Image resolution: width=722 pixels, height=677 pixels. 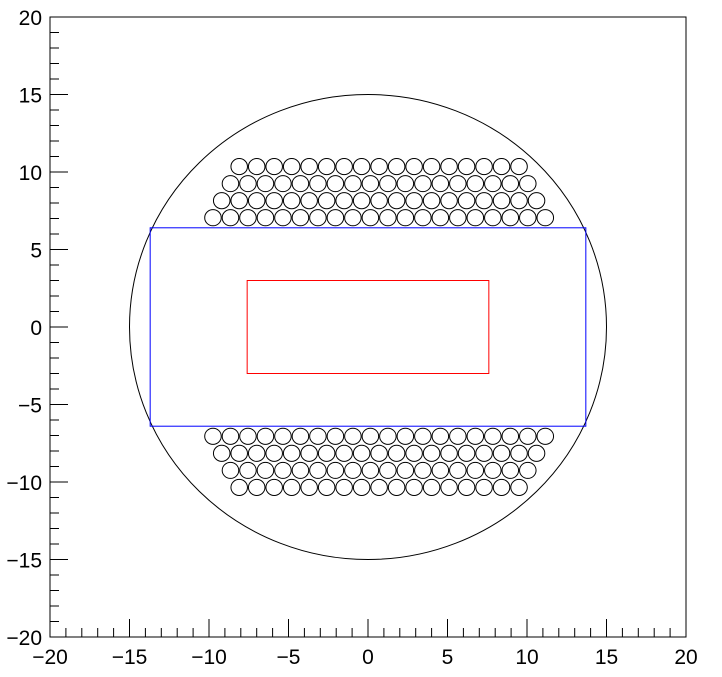 What do you see at coordinates (24, 638) in the screenshot?
I see `y-tick-label: −20` at bounding box center [24, 638].